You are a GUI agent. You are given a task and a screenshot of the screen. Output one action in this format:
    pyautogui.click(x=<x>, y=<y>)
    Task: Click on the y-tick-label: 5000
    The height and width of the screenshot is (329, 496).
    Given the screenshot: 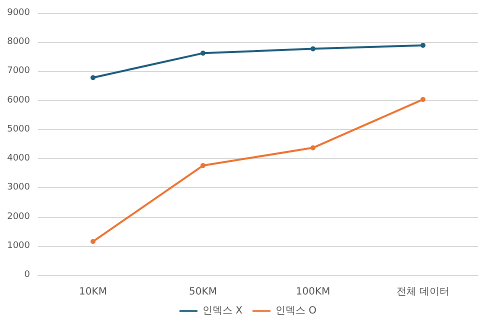 What is the action you would take?
    pyautogui.click(x=18, y=129)
    